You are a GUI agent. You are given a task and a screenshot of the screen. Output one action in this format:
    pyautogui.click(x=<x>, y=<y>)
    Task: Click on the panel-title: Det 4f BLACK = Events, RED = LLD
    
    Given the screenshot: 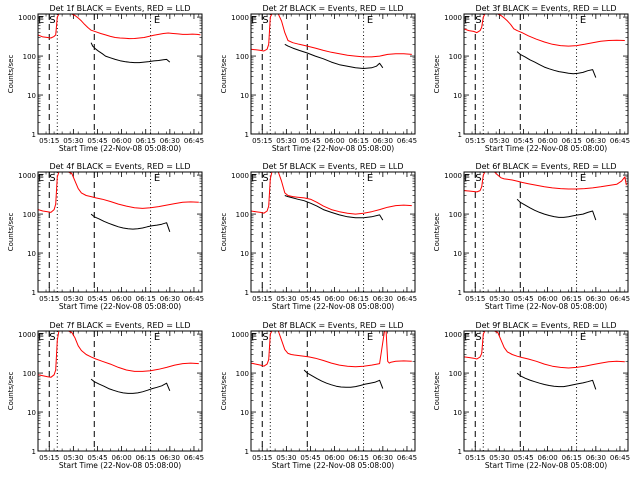 What is the action you would take?
    pyautogui.click(x=119, y=166)
    